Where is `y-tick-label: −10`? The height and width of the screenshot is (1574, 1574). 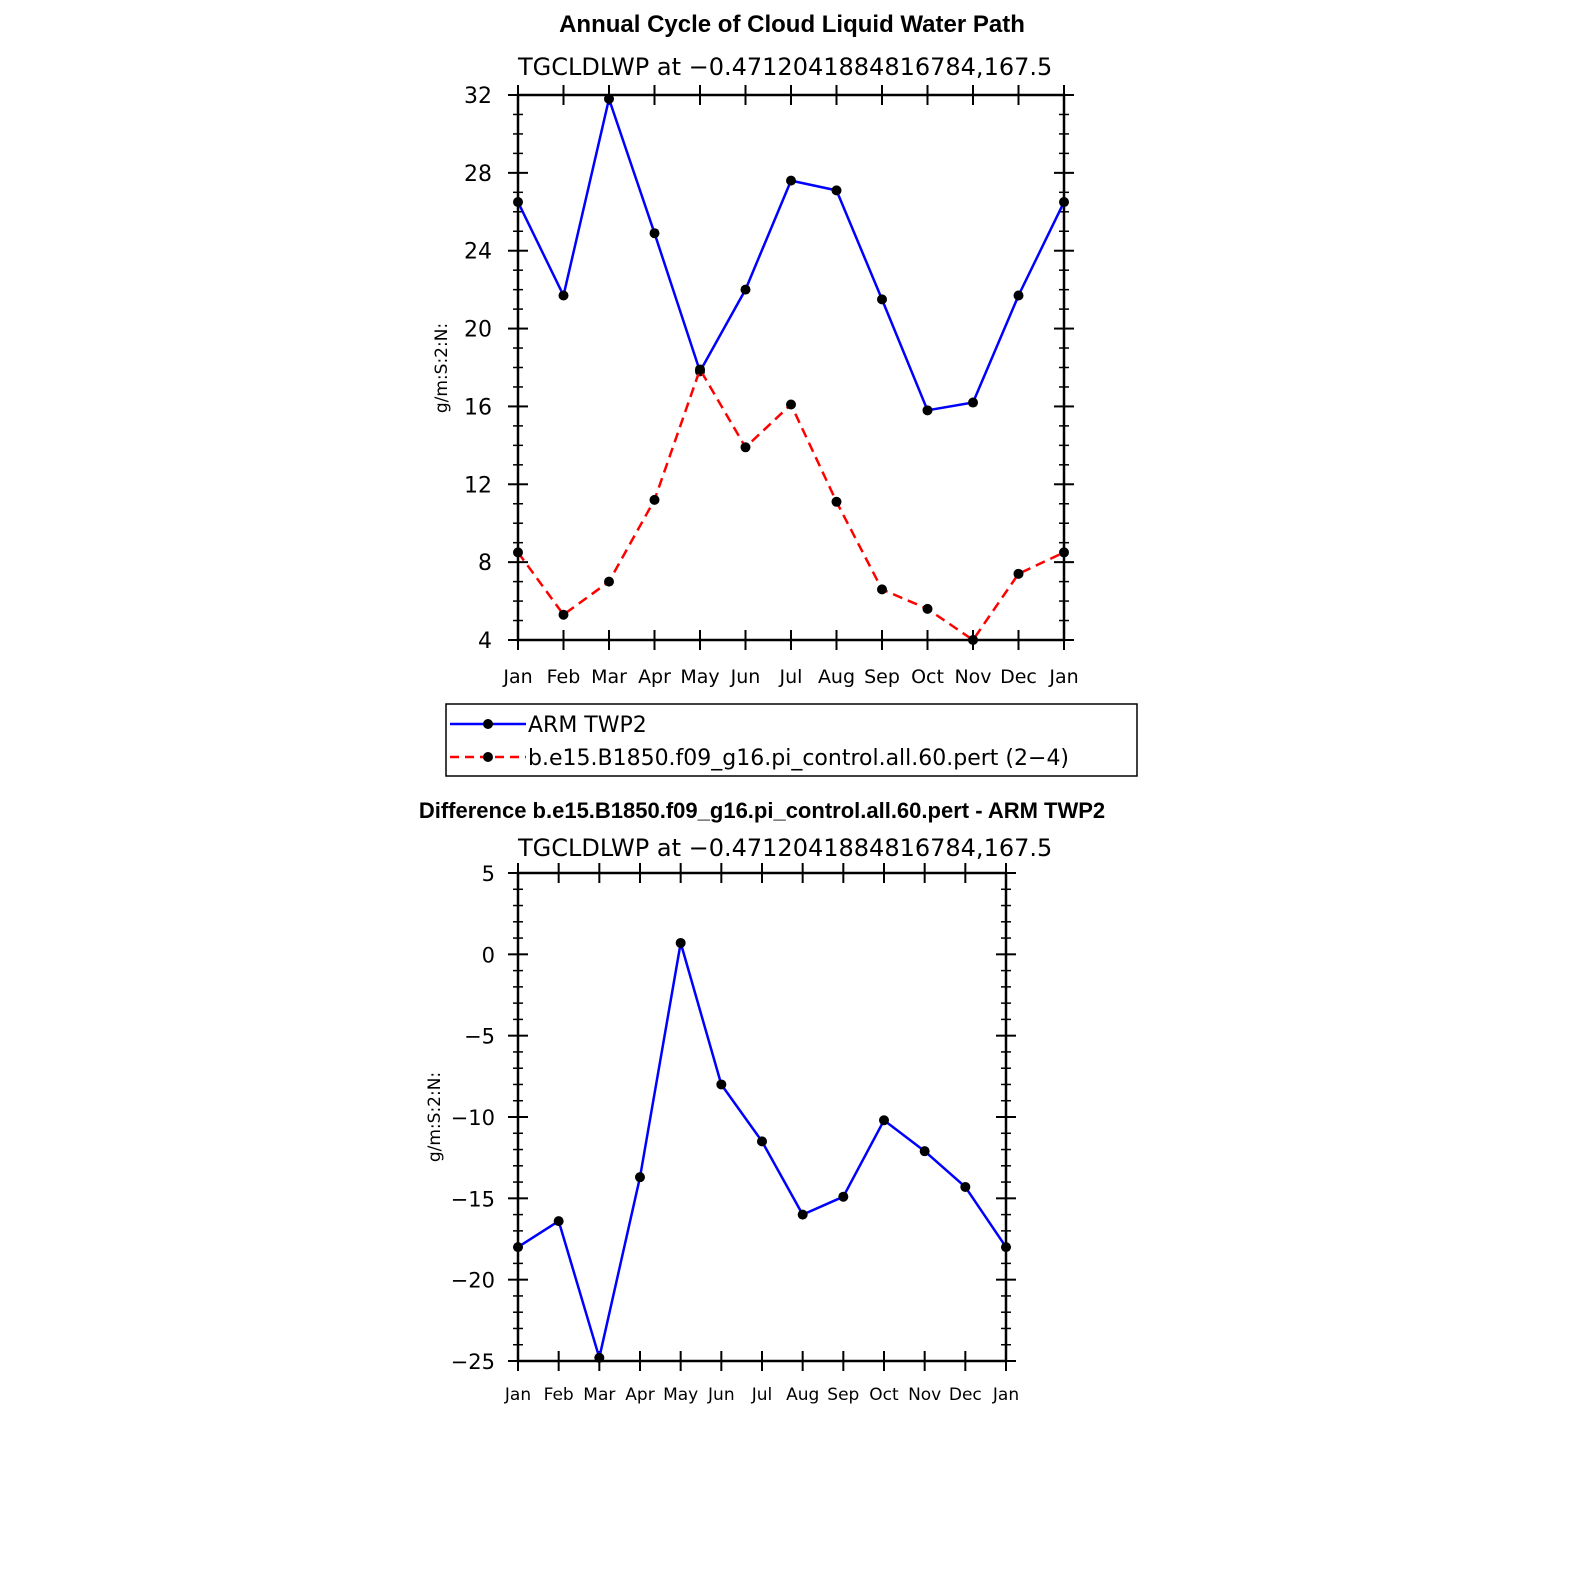 y-tick-label: −10 is located at coordinates (473, 1118).